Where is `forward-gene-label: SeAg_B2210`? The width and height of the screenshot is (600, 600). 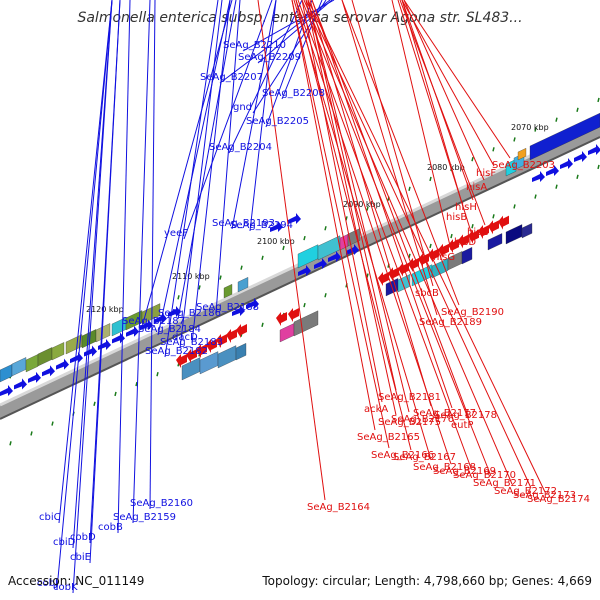 forward-gene-label: SeAg_B2210 is located at coordinates (254, 45).